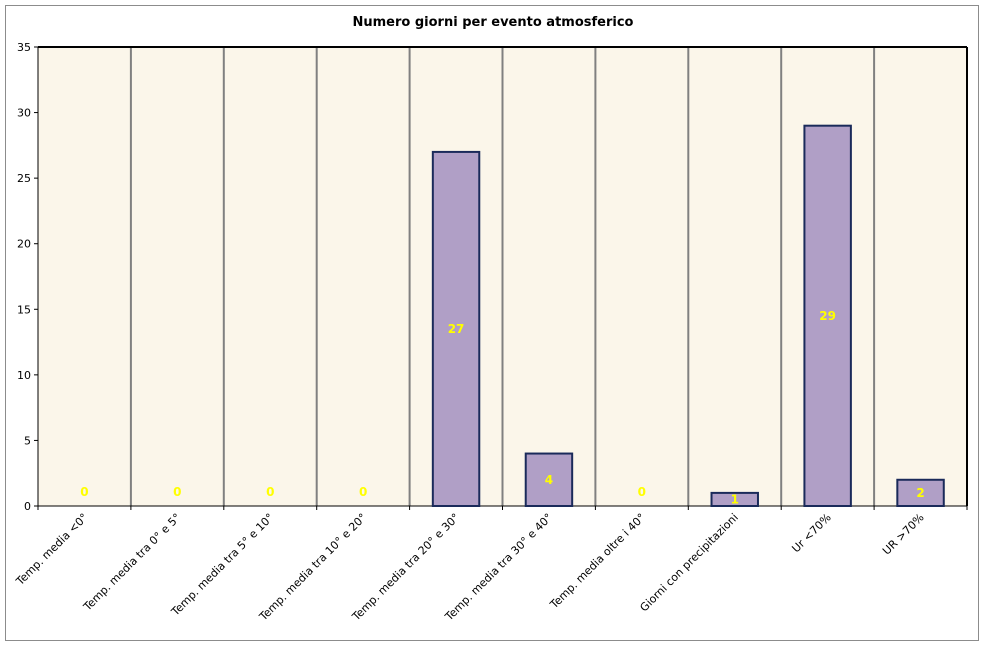 The image size is (986, 647). Describe the element at coordinates (24, 375) in the screenshot. I see `y-tick-label: 10` at that location.